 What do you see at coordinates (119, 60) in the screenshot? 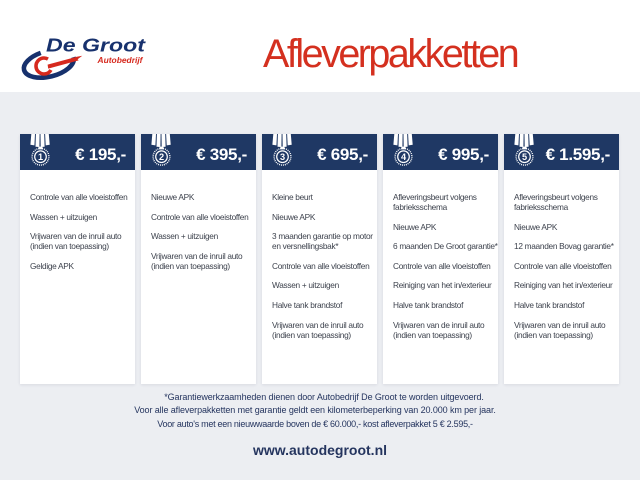
I see `svg-text: Autobedrijf` at bounding box center [119, 60].